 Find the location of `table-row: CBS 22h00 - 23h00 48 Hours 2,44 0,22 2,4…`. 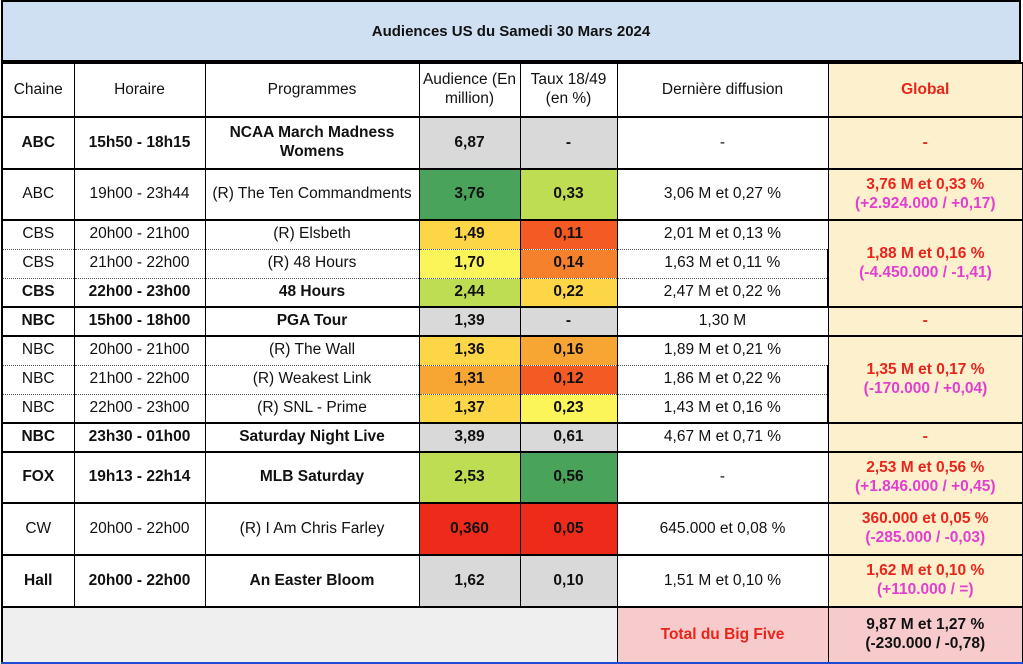

table-row: CBS 22h00 - 23h00 48 Hours 2,44 0,22 2,4… is located at coordinates (512, 293).